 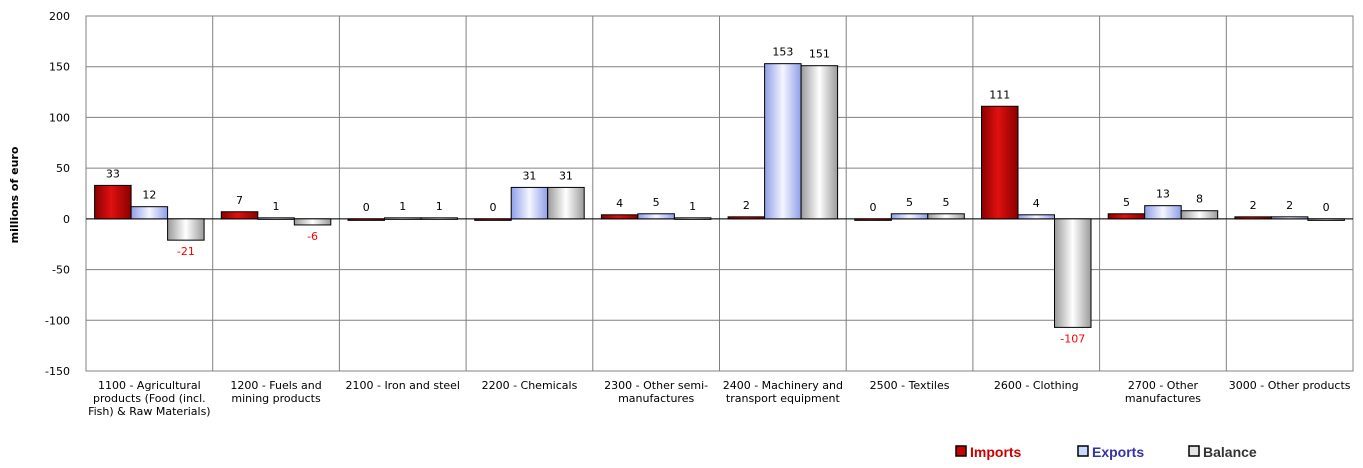 I want to click on x-category-label: products (Food (incl., so click(x=149, y=398).